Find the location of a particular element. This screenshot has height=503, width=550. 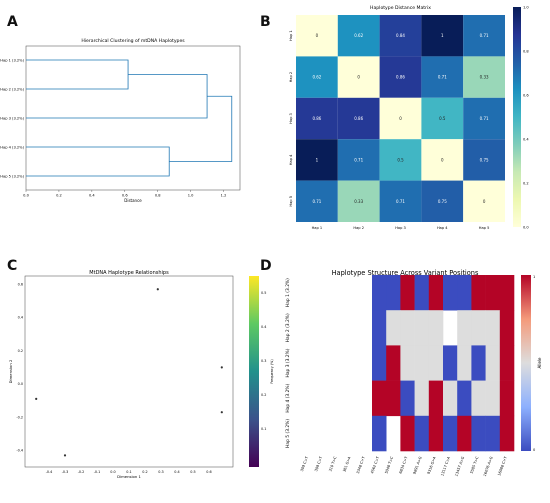

x-tick-label: 1.2 is located at coordinates (224, 196).